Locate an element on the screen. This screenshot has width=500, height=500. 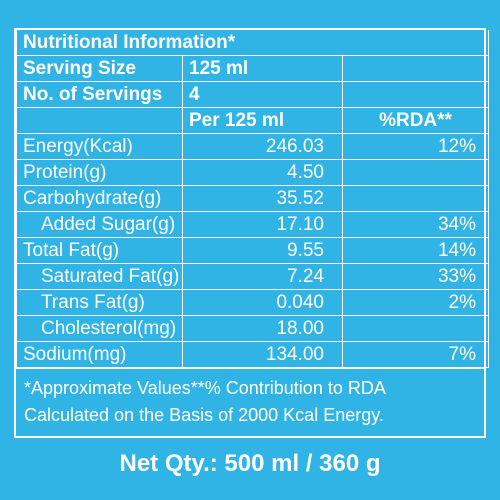
nutrient-name: Protein(g) is located at coordinates (99, 172).